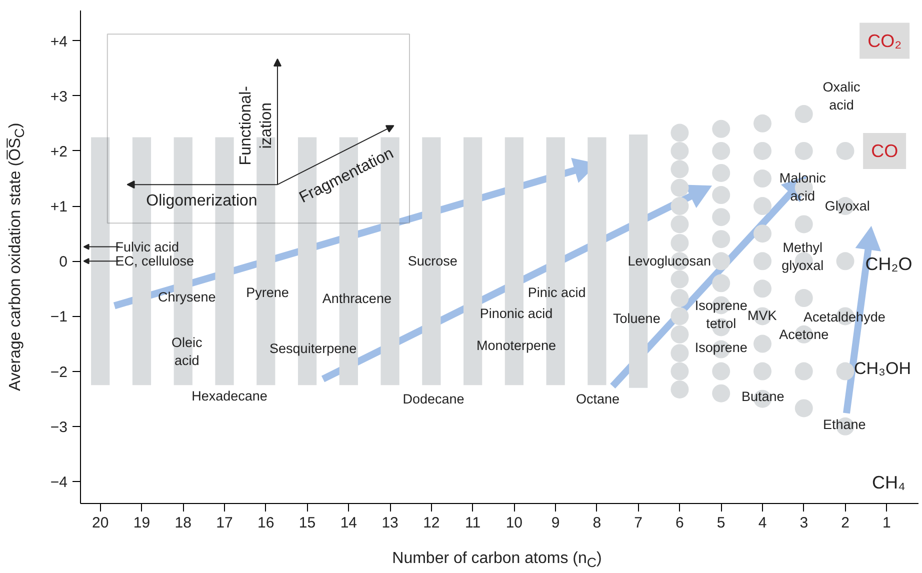 The width and height of the screenshot is (922, 573). What do you see at coordinates (803, 257) in the screenshot?
I see `annotation: Methyl glyoxal` at bounding box center [803, 257].